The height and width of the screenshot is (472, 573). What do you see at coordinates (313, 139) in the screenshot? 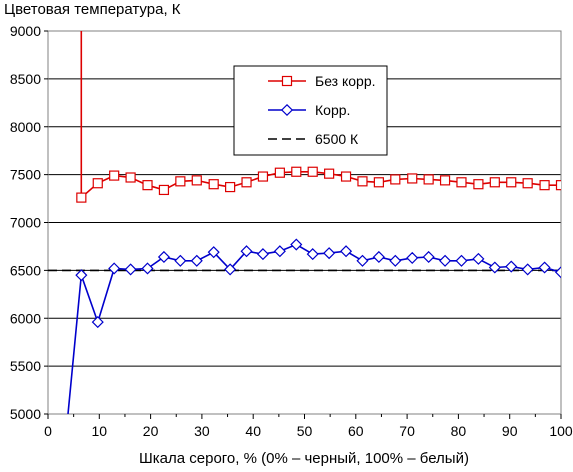
I see `legend-item: 6500 К` at bounding box center [313, 139].